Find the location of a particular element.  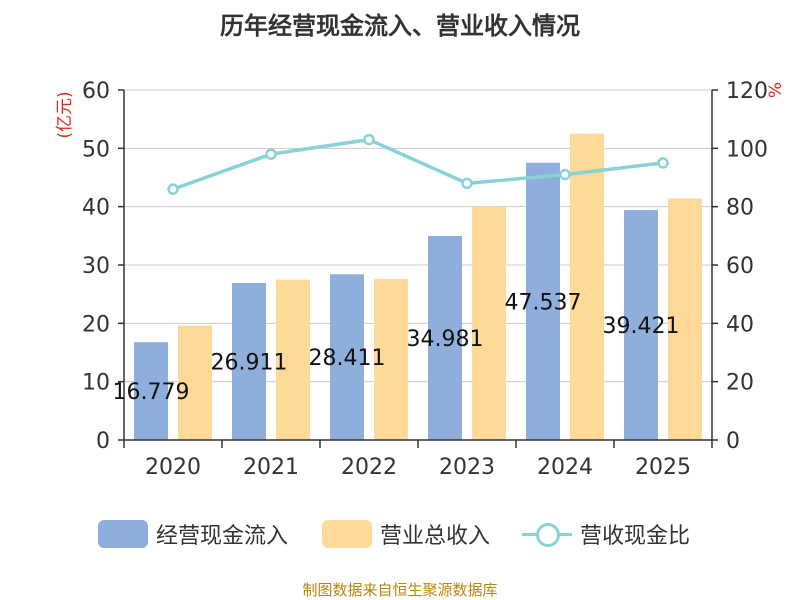

source-note: 制图数据来自恒生聚源数据库 is located at coordinates (400, 590).